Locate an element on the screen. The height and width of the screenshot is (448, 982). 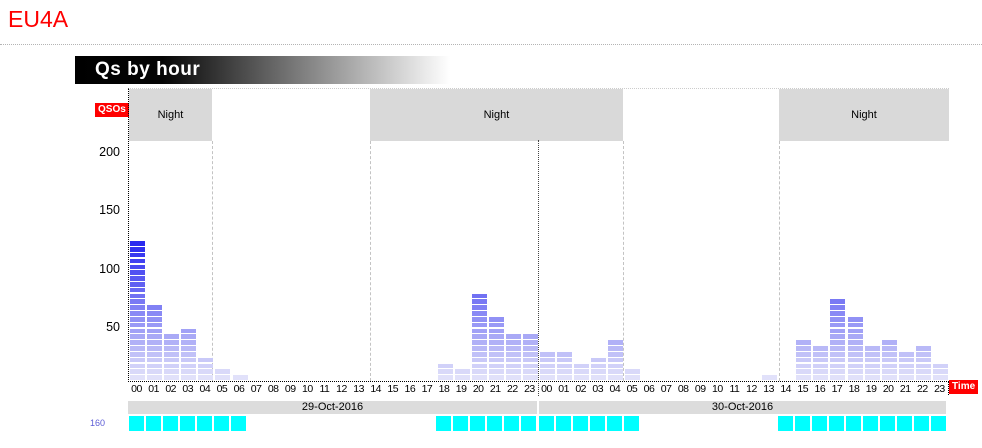
hour-label: 22 is located at coordinates (512, 389).